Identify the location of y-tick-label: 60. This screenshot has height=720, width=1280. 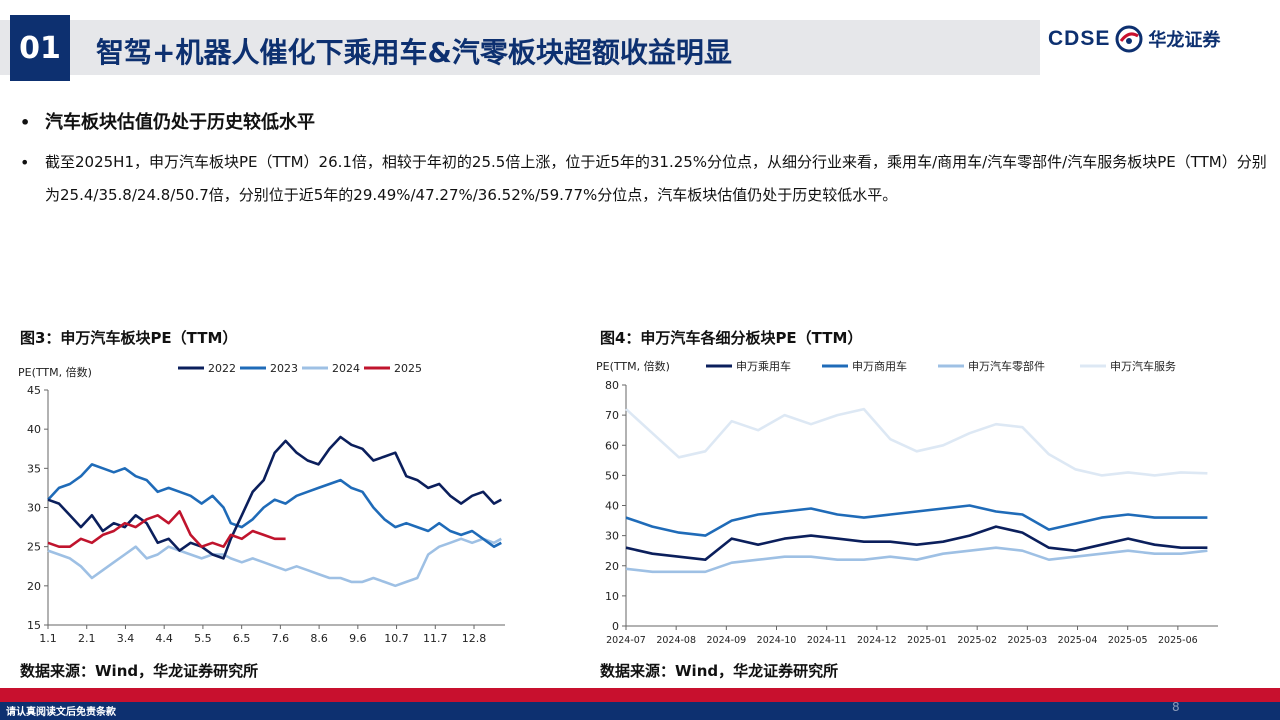
(612, 445).